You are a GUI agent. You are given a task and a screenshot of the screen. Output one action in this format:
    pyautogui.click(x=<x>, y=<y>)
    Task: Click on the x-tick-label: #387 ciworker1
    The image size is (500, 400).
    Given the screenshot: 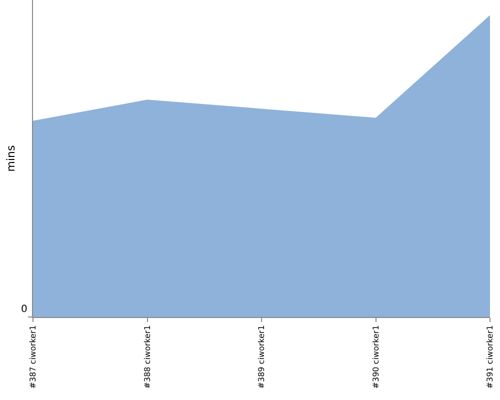 What is the action you would take?
    pyautogui.click(x=33, y=357)
    